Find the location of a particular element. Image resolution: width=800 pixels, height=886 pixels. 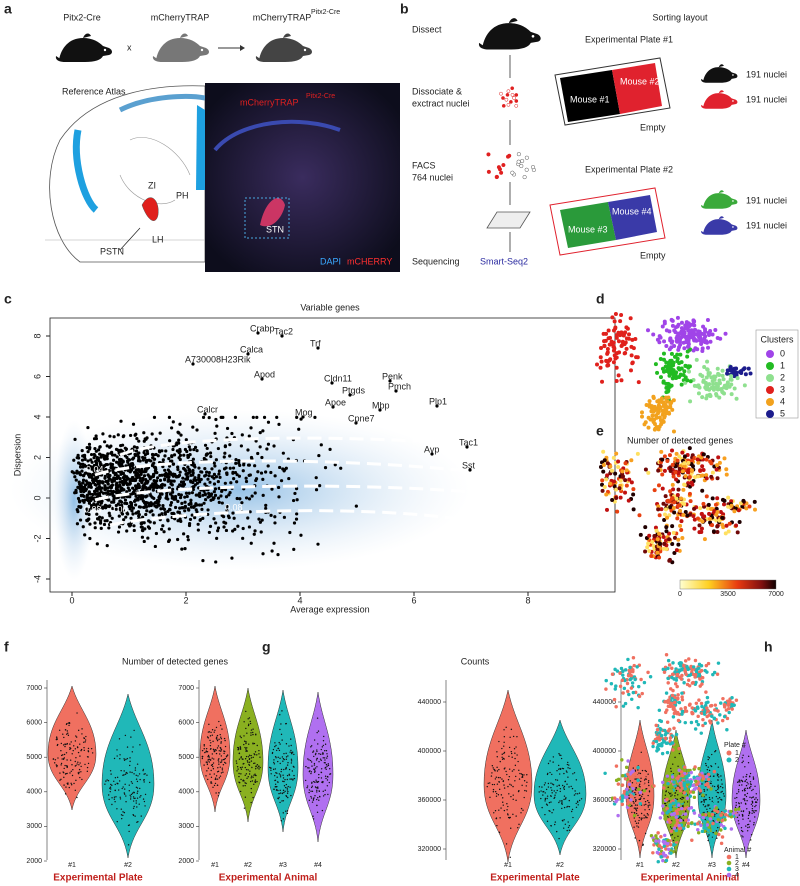

atlas-tract is located at coordinates (200, 147).